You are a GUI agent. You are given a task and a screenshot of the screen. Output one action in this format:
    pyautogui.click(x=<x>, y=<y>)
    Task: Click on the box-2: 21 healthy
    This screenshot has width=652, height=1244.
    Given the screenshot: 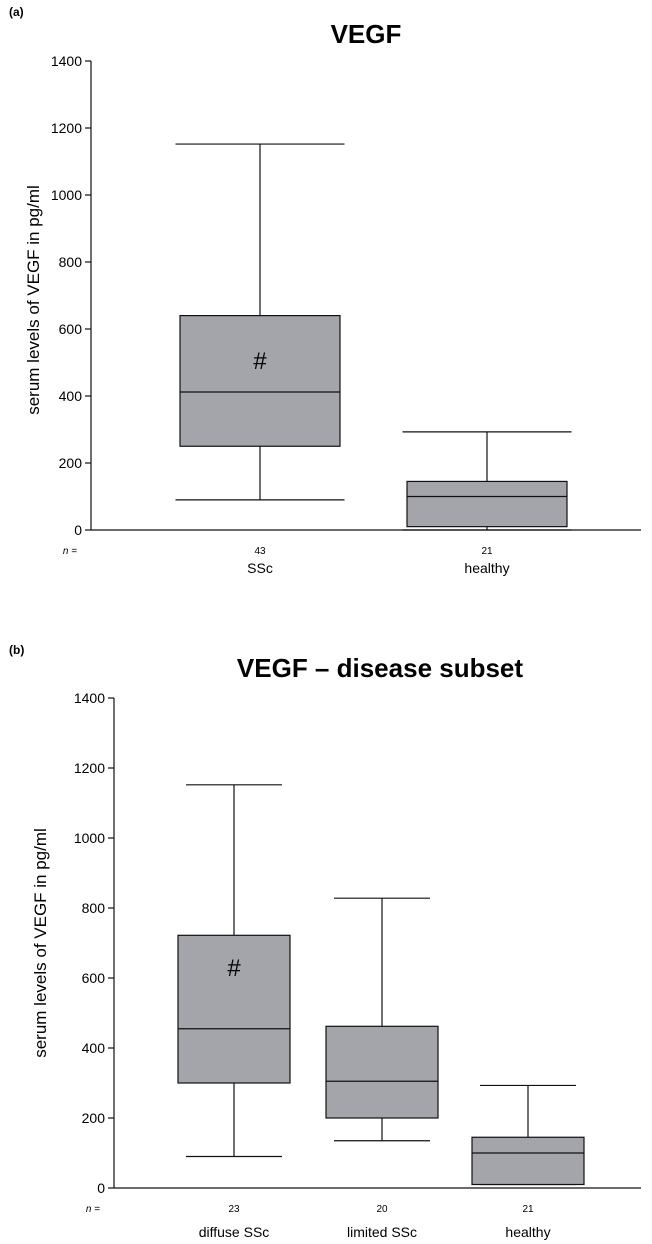 What is the action you would take?
    pyautogui.click(x=528, y=1162)
    